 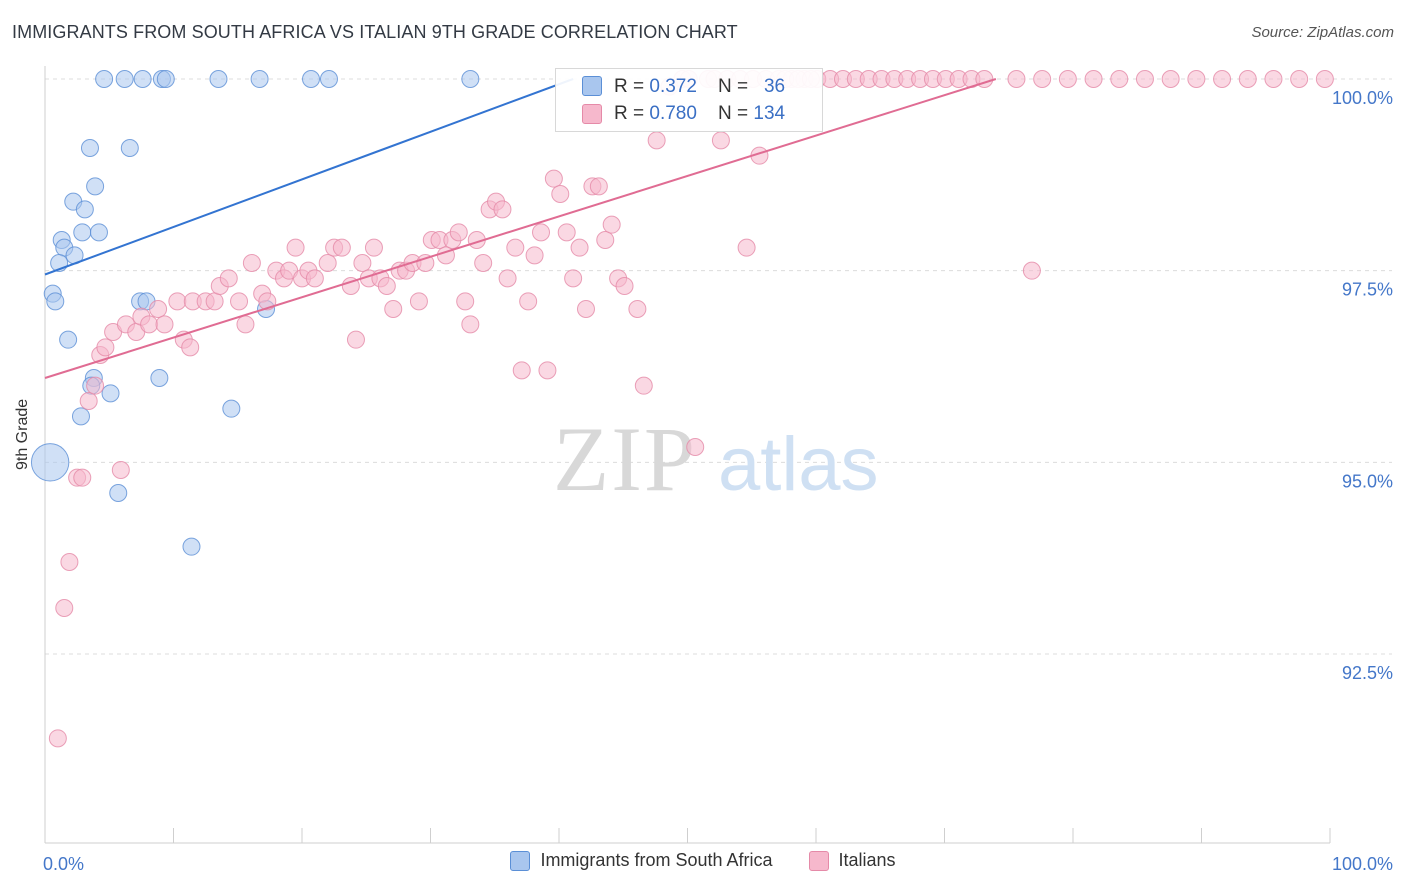 I want to click on watermark-atlas: atlas, so click(x=798, y=464).